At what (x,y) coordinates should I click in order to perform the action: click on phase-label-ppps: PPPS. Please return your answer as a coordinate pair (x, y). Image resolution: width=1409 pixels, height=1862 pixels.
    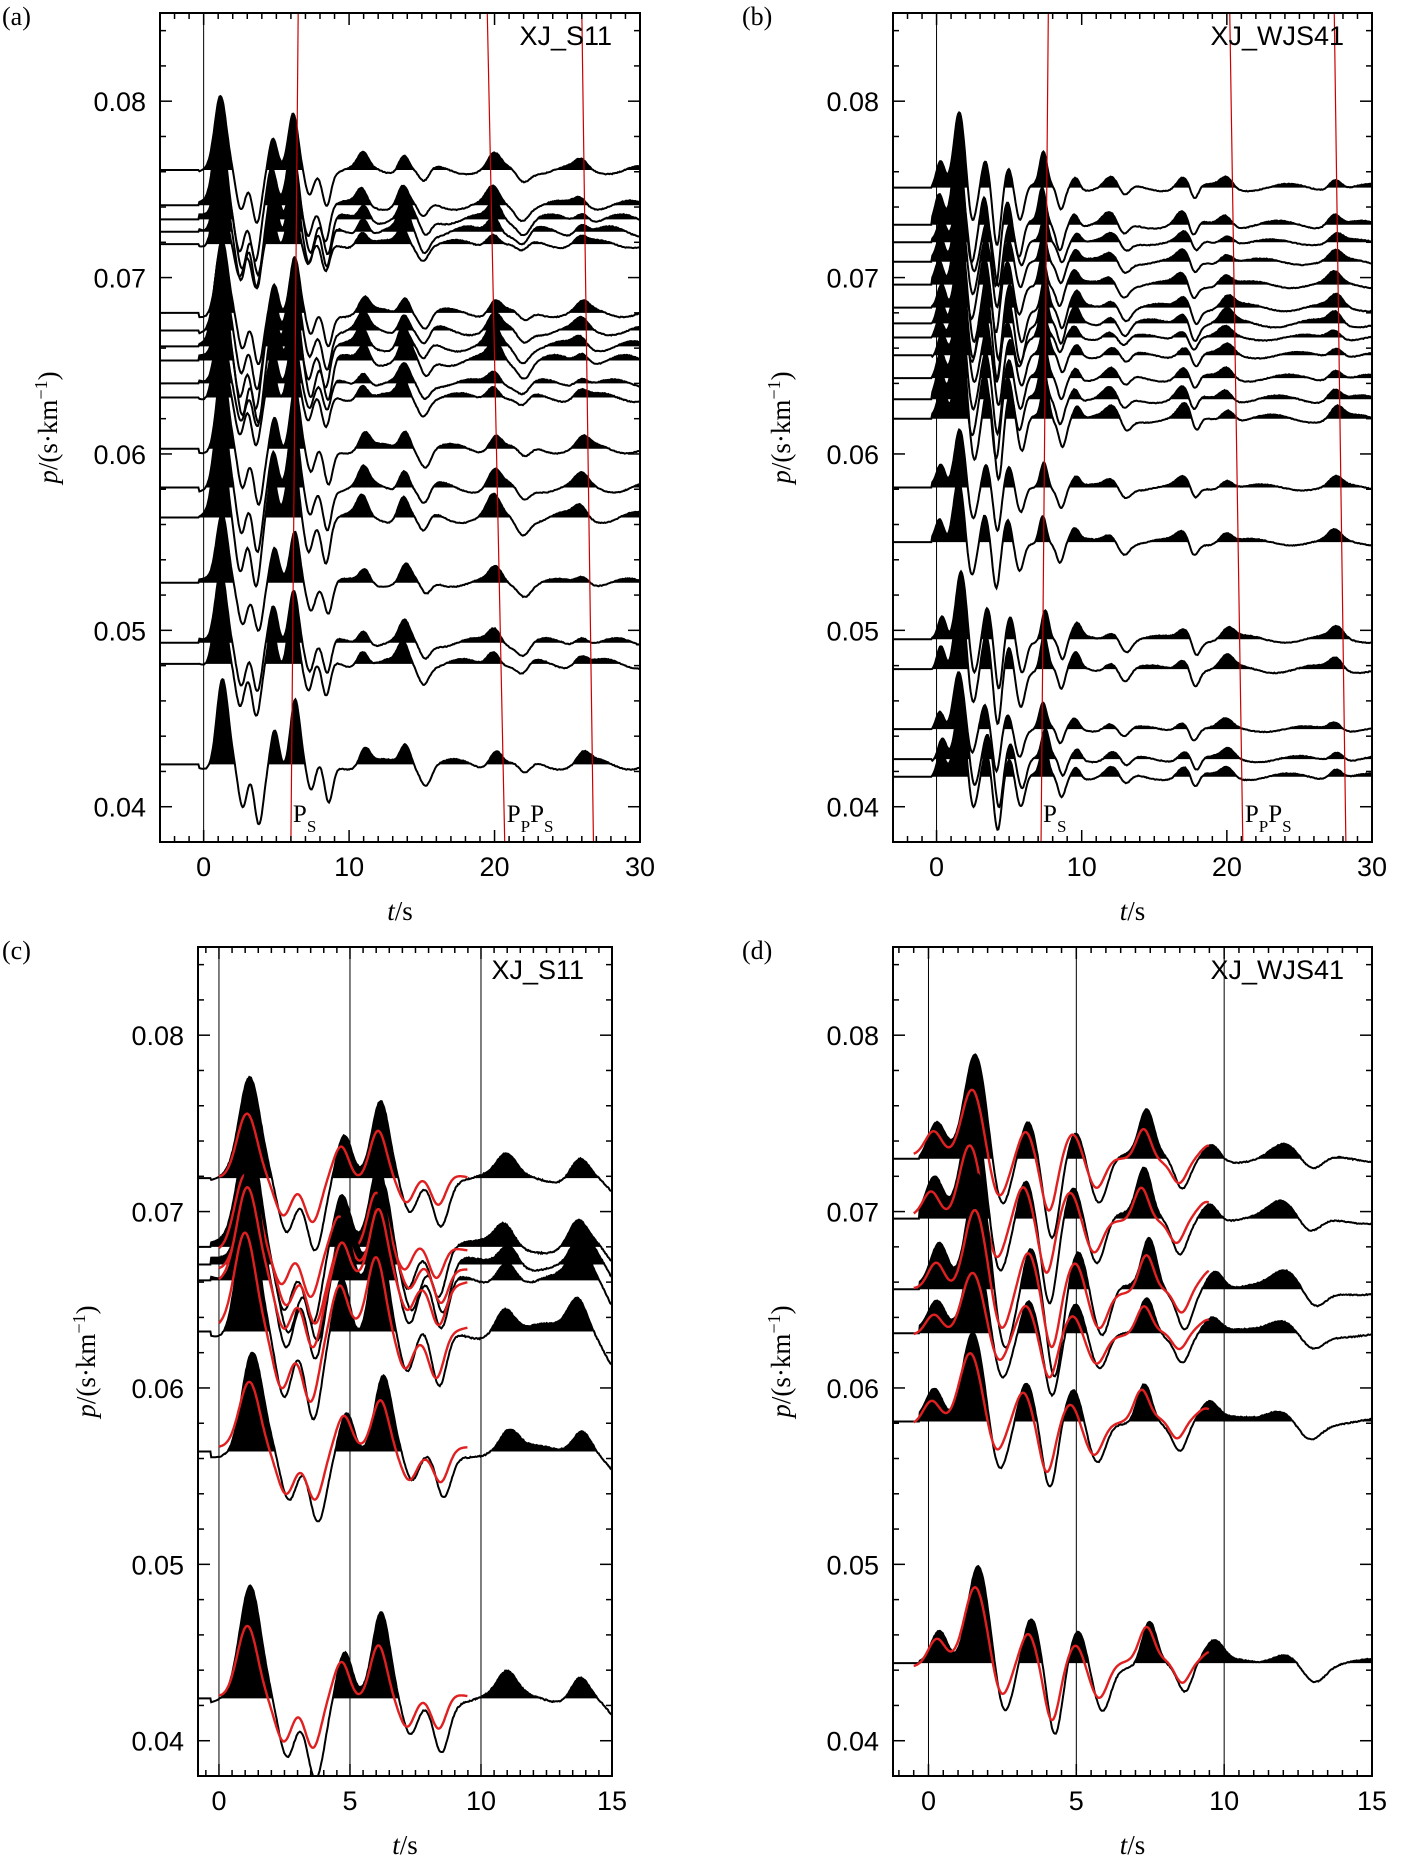
    Looking at the image, I should click on (530, 818).